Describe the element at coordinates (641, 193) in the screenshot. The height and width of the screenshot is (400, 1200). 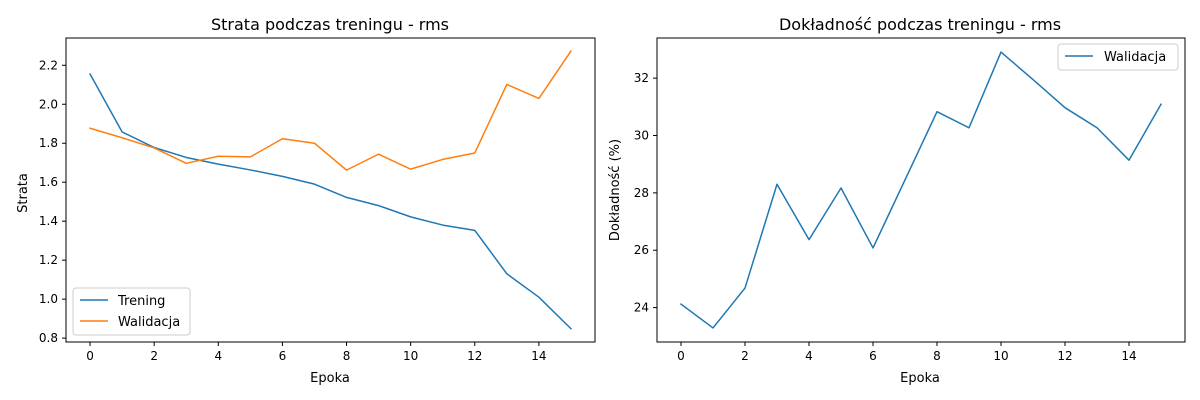
I see `accuracy-y-tick-label: 28` at that location.